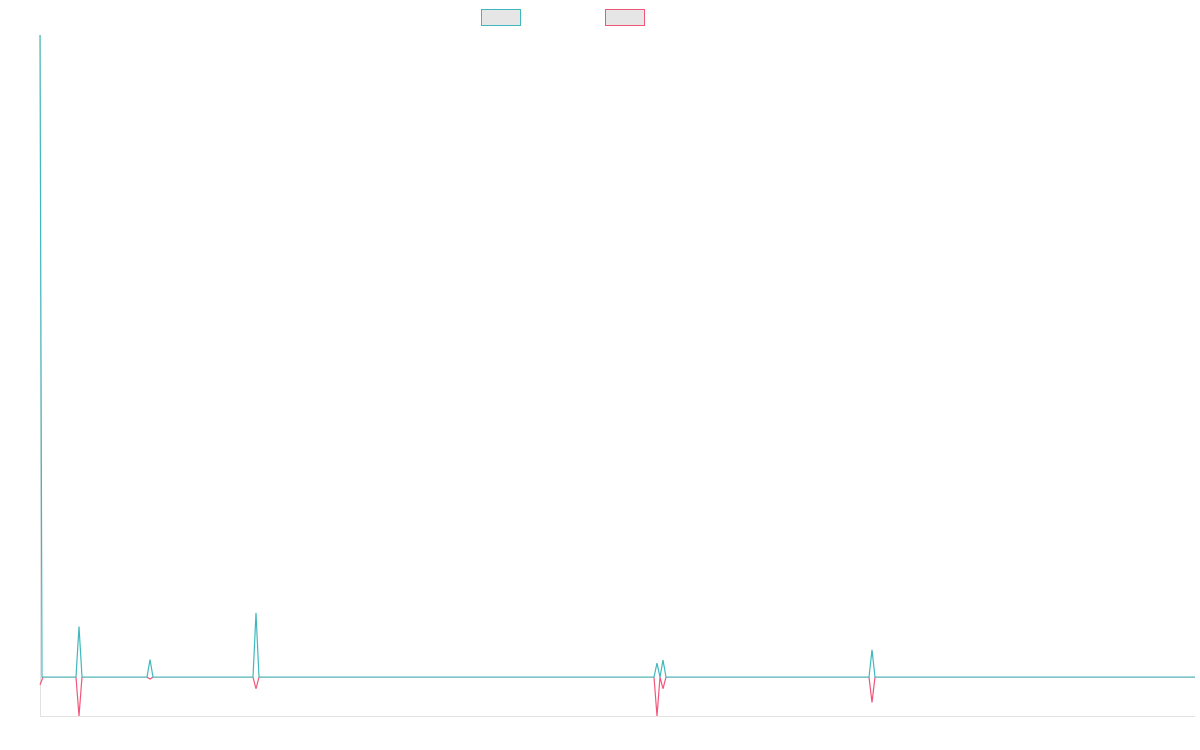  I want to click on series-line, so click(617, 696).